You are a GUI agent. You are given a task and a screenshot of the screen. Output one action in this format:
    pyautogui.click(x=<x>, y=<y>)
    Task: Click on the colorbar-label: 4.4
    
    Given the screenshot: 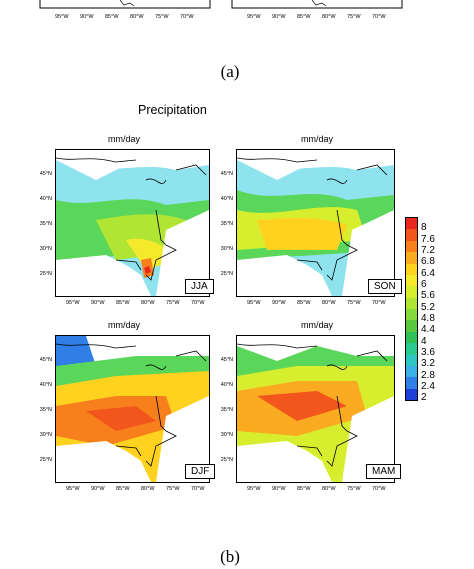 What is the action you would take?
    pyautogui.click(x=428, y=329)
    